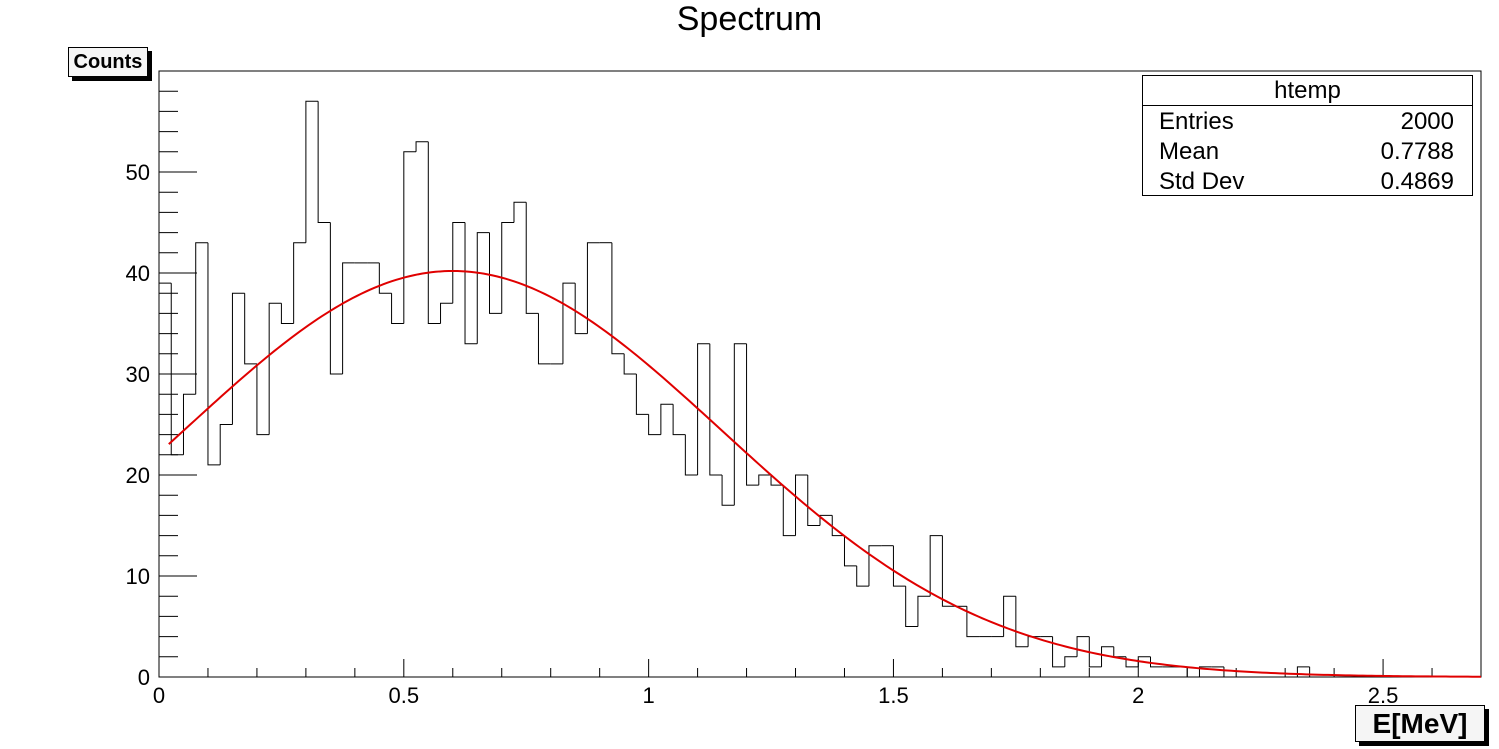 Image resolution: width=1499 pixels, height=749 pixels. I want to click on x-tick-label: 1, so click(649, 695).